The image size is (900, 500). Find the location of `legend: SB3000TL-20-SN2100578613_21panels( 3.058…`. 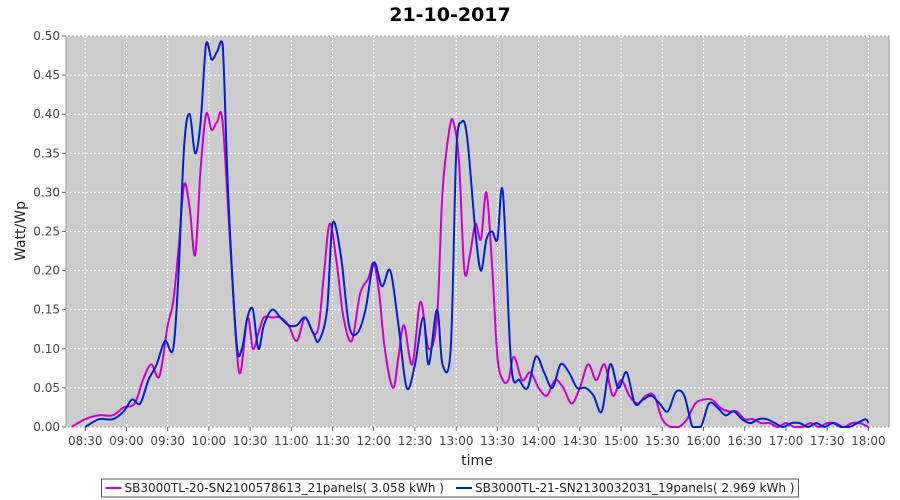

legend: SB3000TL-20-SN2100578613_21panels( 3.058… is located at coordinates (450, 488).